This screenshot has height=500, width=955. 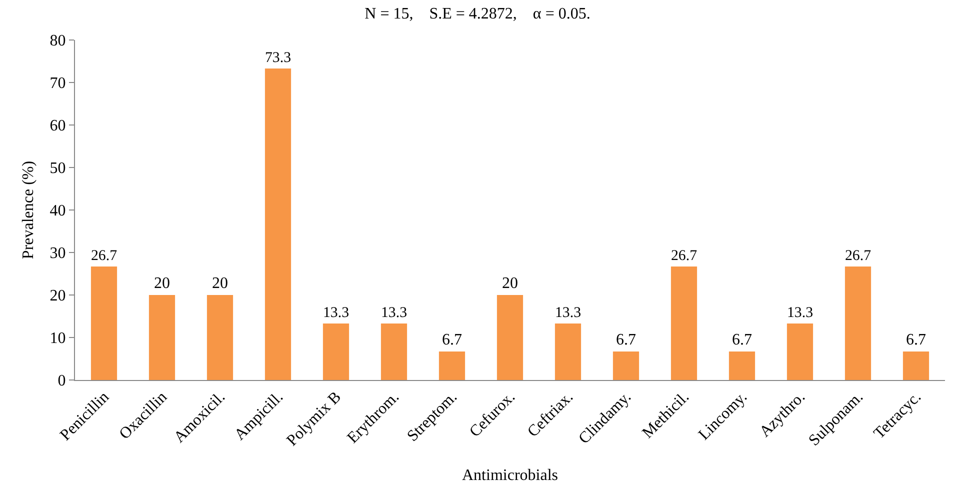 What do you see at coordinates (58, 296) in the screenshot?
I see `y-tick-label: 20` at bounding box center [58, 296].